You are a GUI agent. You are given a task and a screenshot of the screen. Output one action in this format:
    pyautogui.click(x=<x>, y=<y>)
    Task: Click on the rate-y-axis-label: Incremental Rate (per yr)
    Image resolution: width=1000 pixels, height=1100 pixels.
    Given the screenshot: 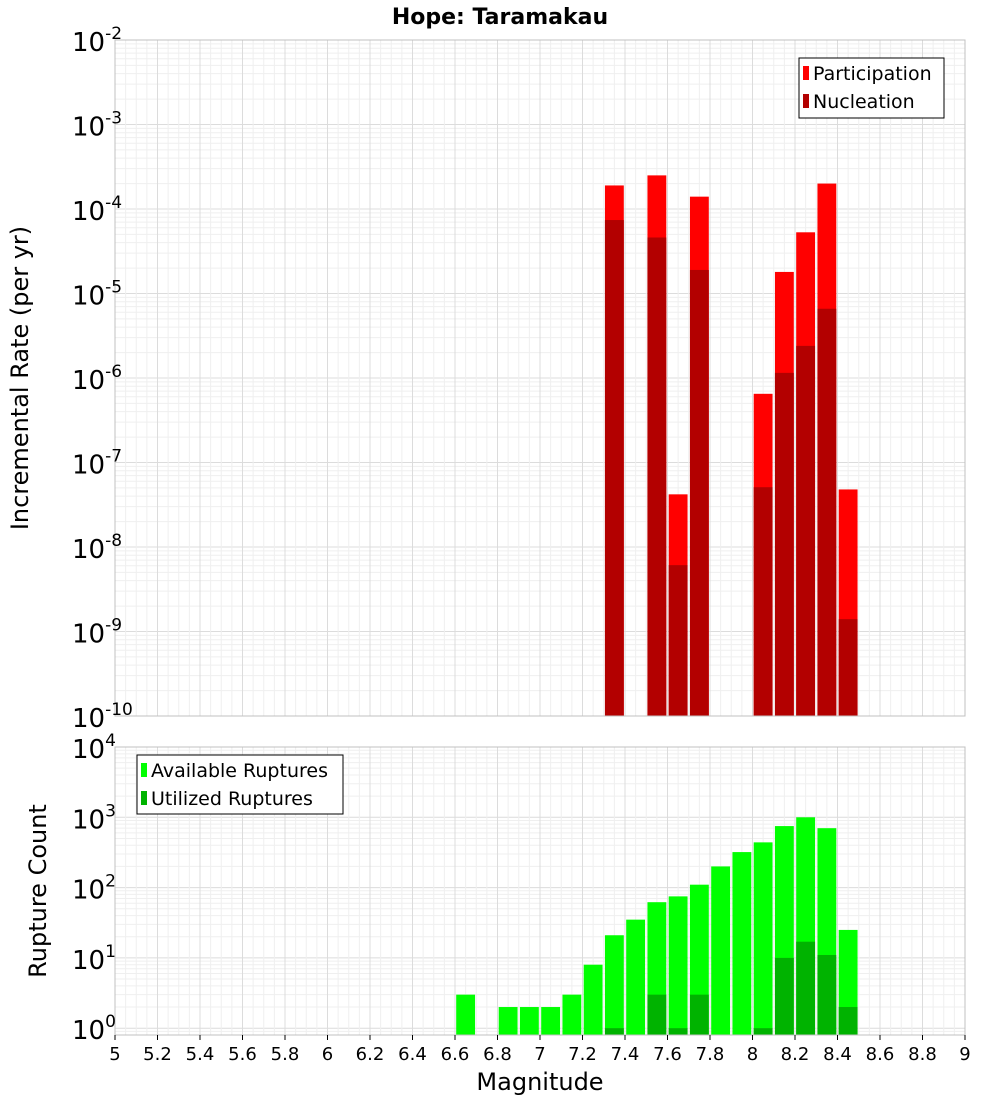 What is the action you would take?
    pyautogui.click(x=20, y=378)
    